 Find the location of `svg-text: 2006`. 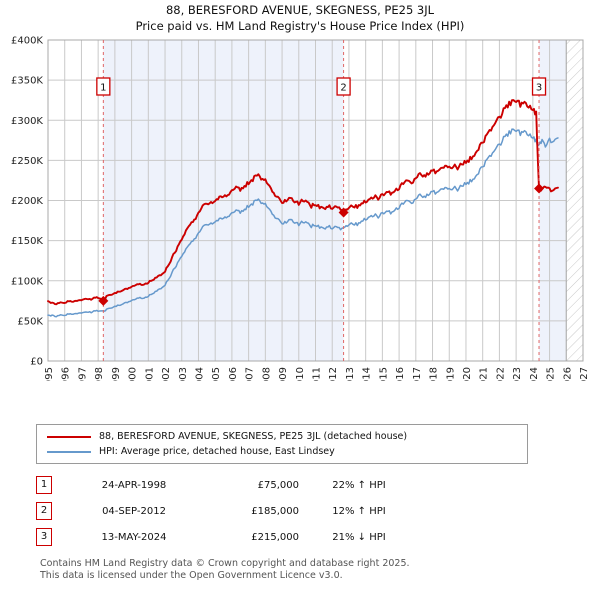

svg-text: 2006 is located at coordinates (233, 374).